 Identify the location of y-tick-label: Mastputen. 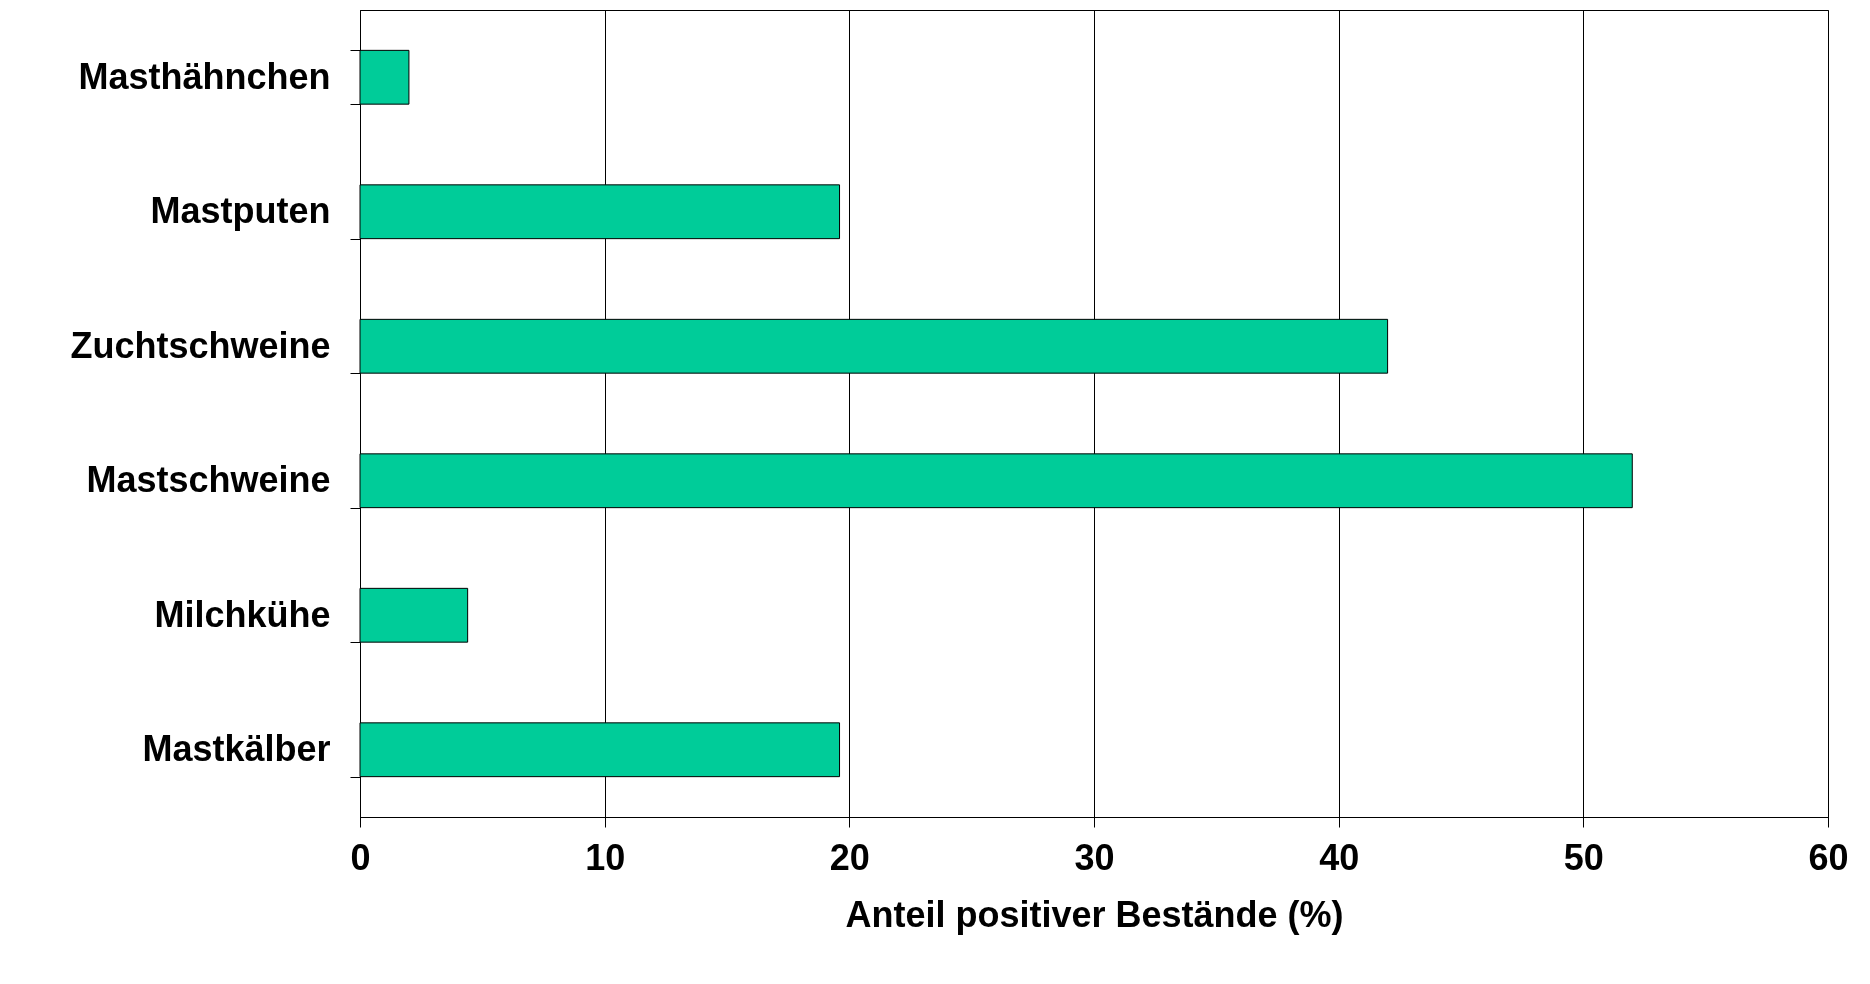
(240, 211).